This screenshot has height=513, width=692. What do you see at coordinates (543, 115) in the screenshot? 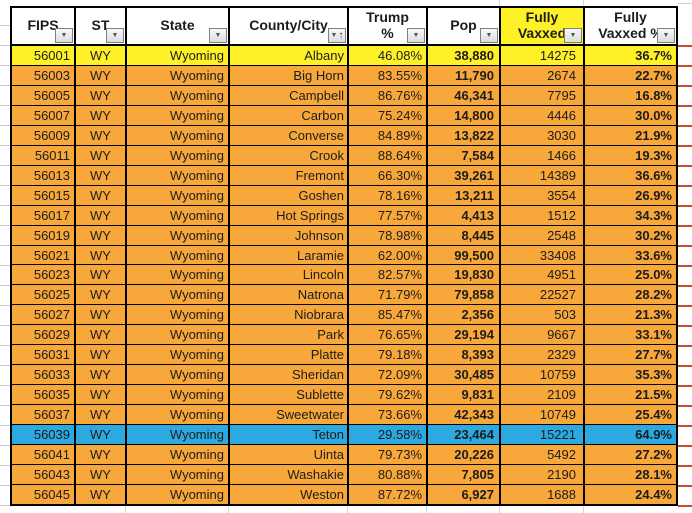
I see `cell-fully-vaxxed: 4446` at bounding box center [543, 115].